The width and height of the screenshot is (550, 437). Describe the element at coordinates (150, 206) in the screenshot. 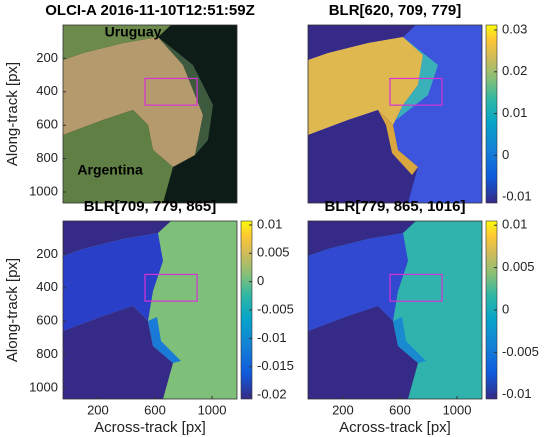

I see `panel-title: BLR[709, 779, 865]` at that location.